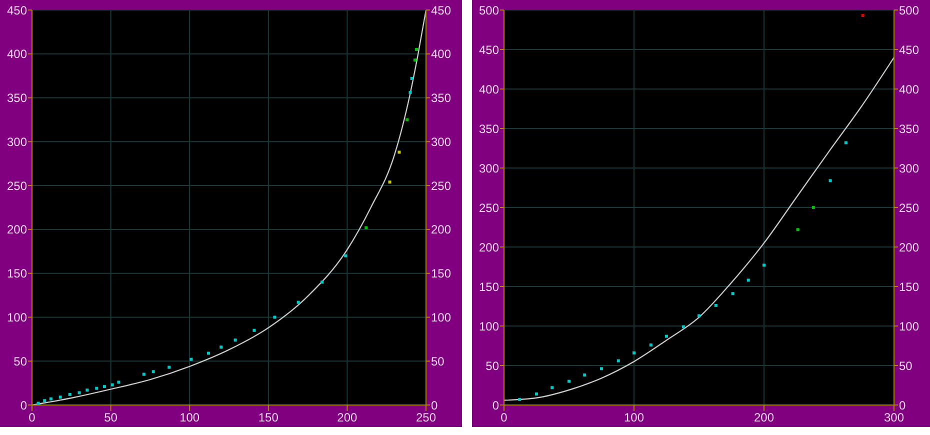 The height and width of the screenshot is (435, 930). I want to click on x-tick-label: 300, so click(894, 417).